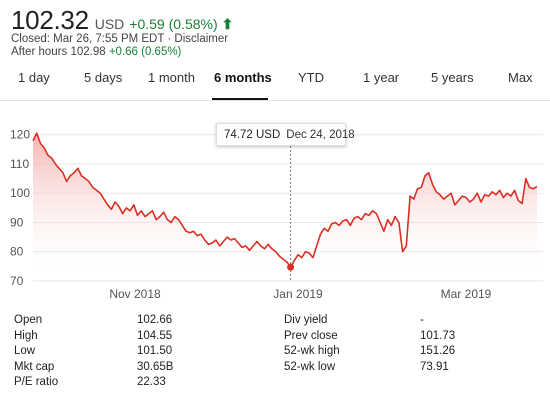 Image resolution: width=550 pixels, height=403 pixels. Describe the element at coordinates (312, 351) in the screenshot. I see `stat-label: 52-wk high` at that location.